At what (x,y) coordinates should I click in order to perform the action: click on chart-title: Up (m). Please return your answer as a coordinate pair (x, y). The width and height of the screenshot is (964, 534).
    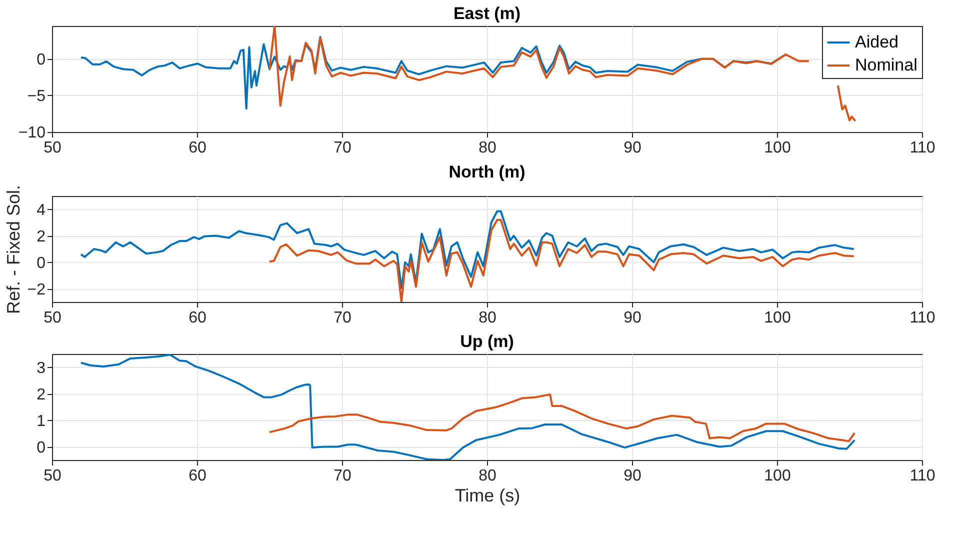
    Looking at the image, I should click on (487, 341).